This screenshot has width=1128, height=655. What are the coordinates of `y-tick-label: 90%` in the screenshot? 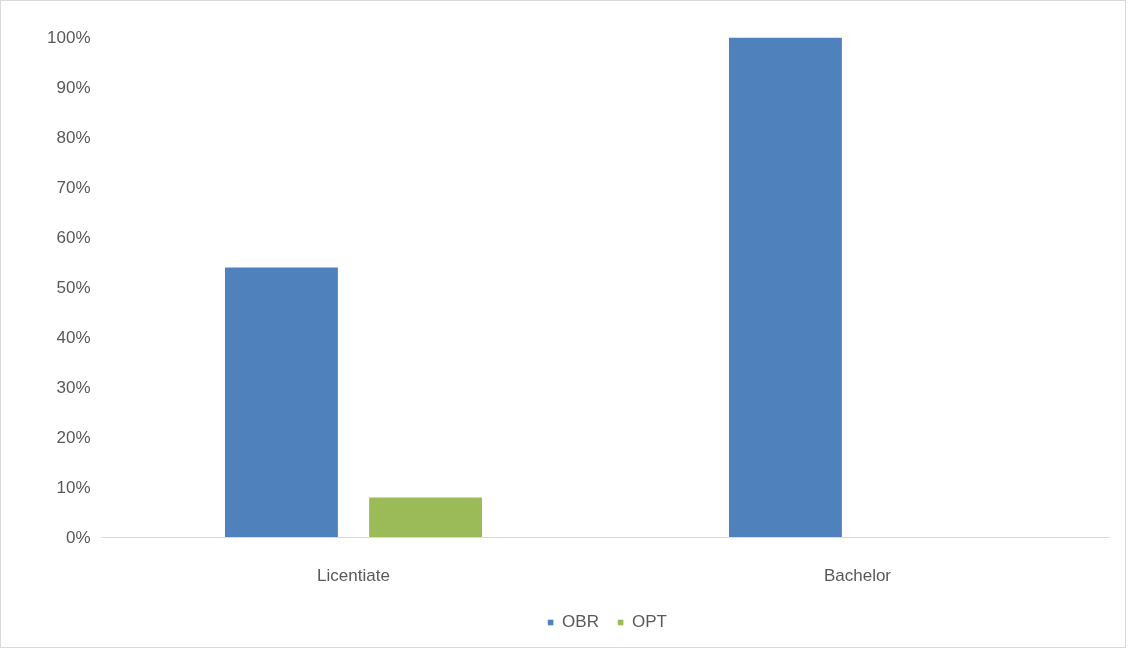 It's located at (73, 87).